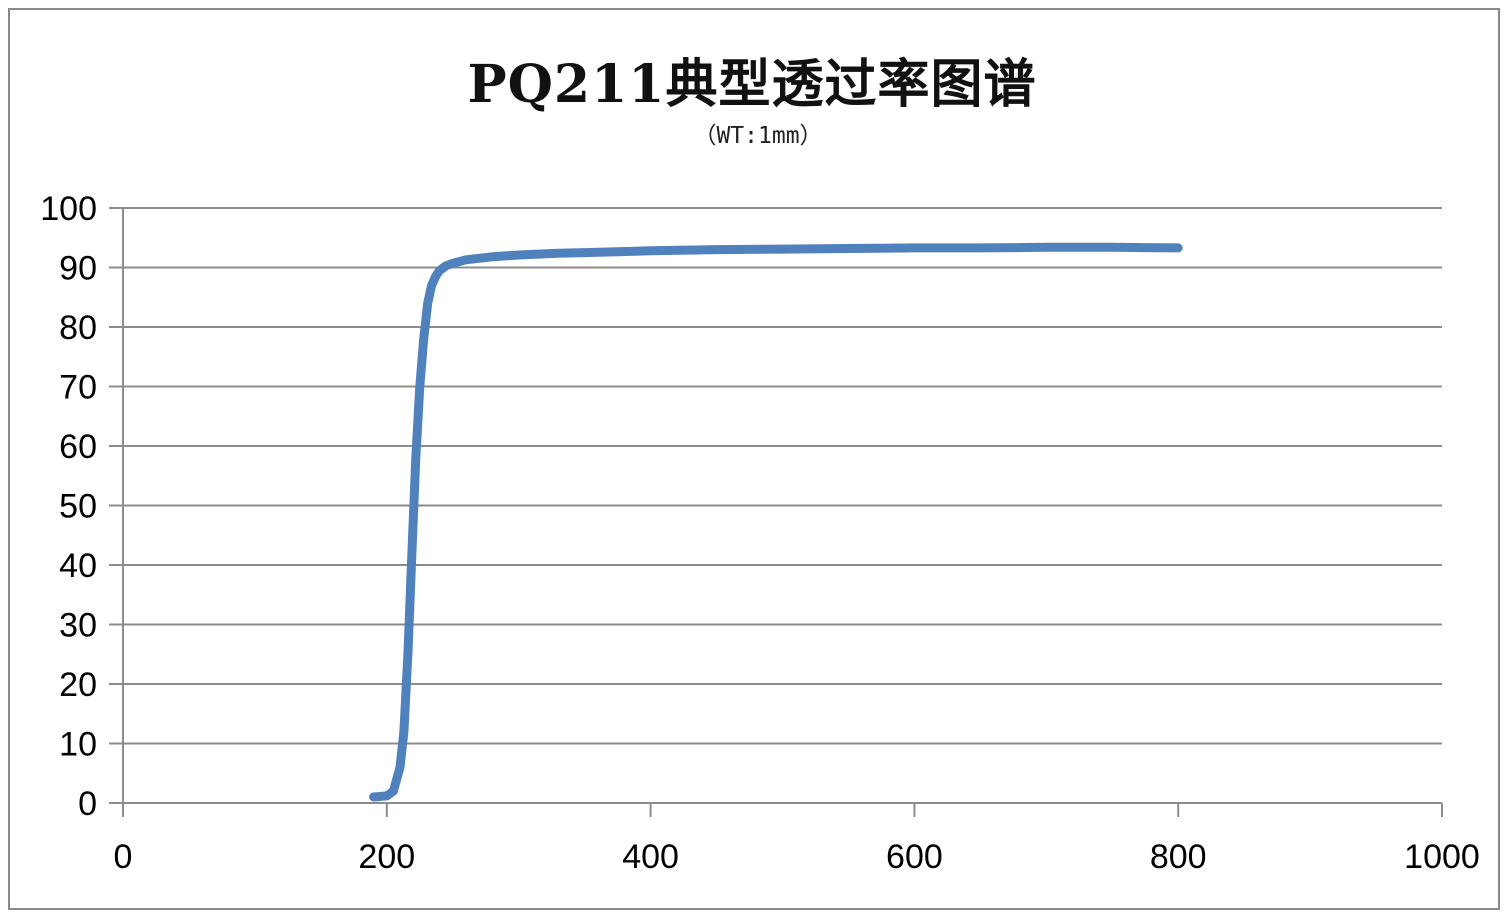  Describe the element at coordinates (78, 447) in the screenshot. I see `y-tick-label: 60` at that location.